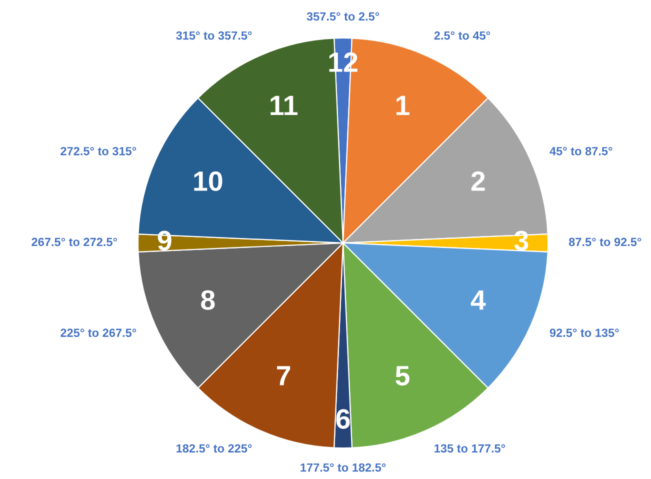  I want to click on slice-label: 11, so click(284, 106).